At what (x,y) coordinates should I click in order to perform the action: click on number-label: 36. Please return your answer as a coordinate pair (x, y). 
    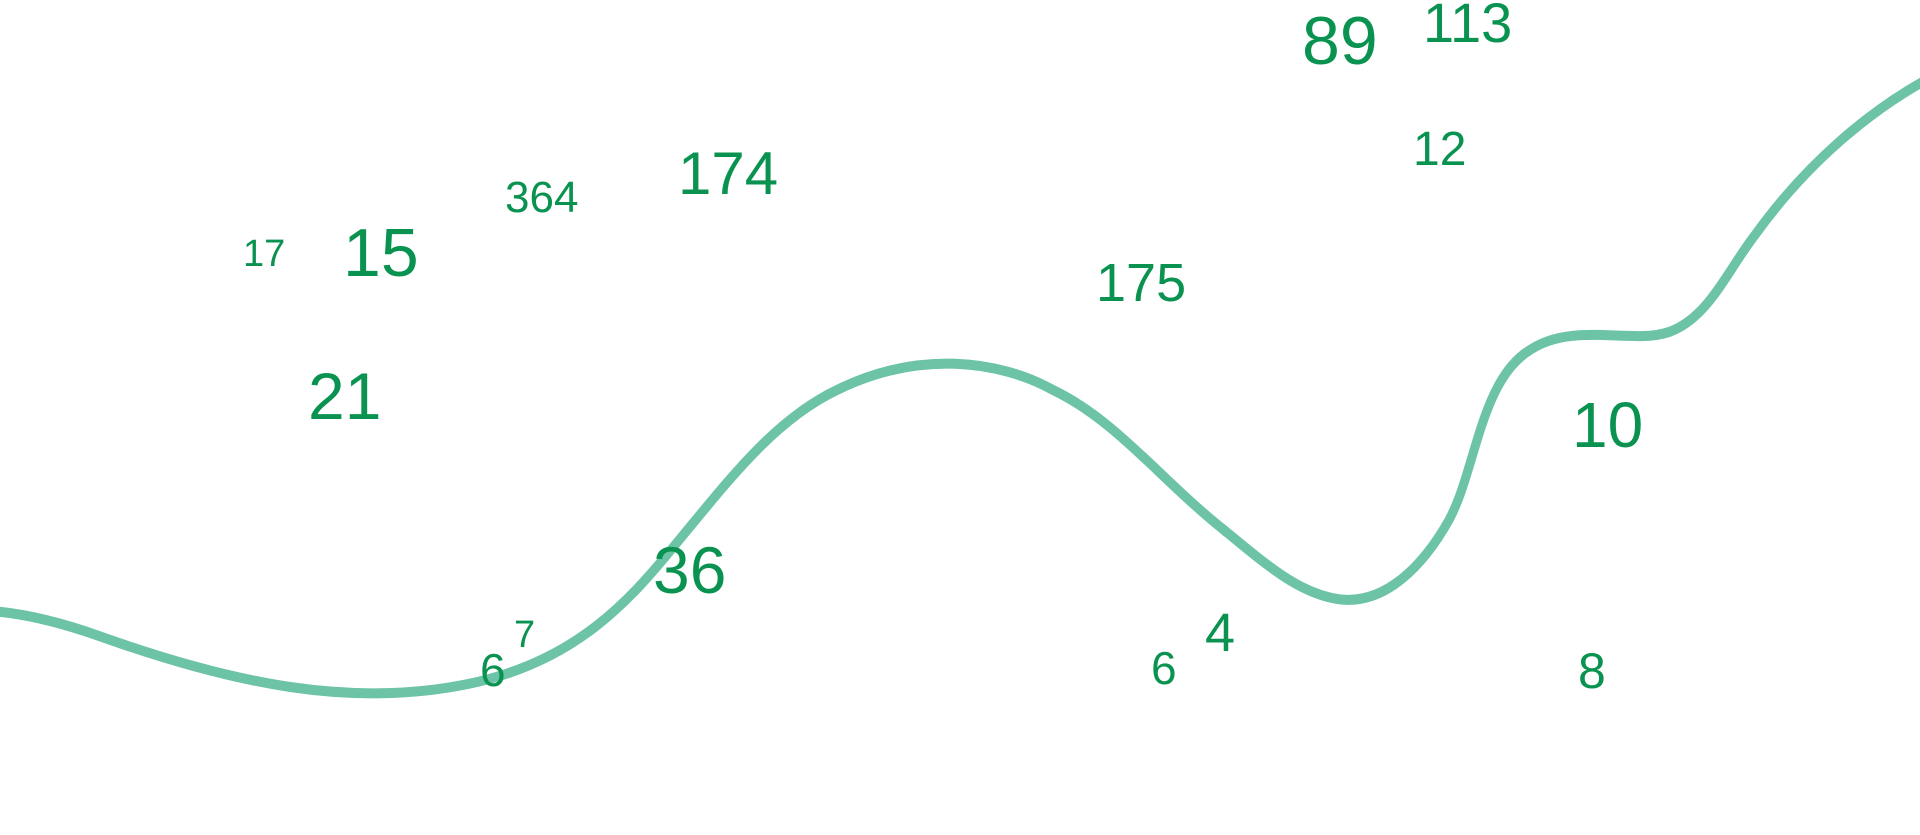
    Looking at the image, I should click on (689, 570).